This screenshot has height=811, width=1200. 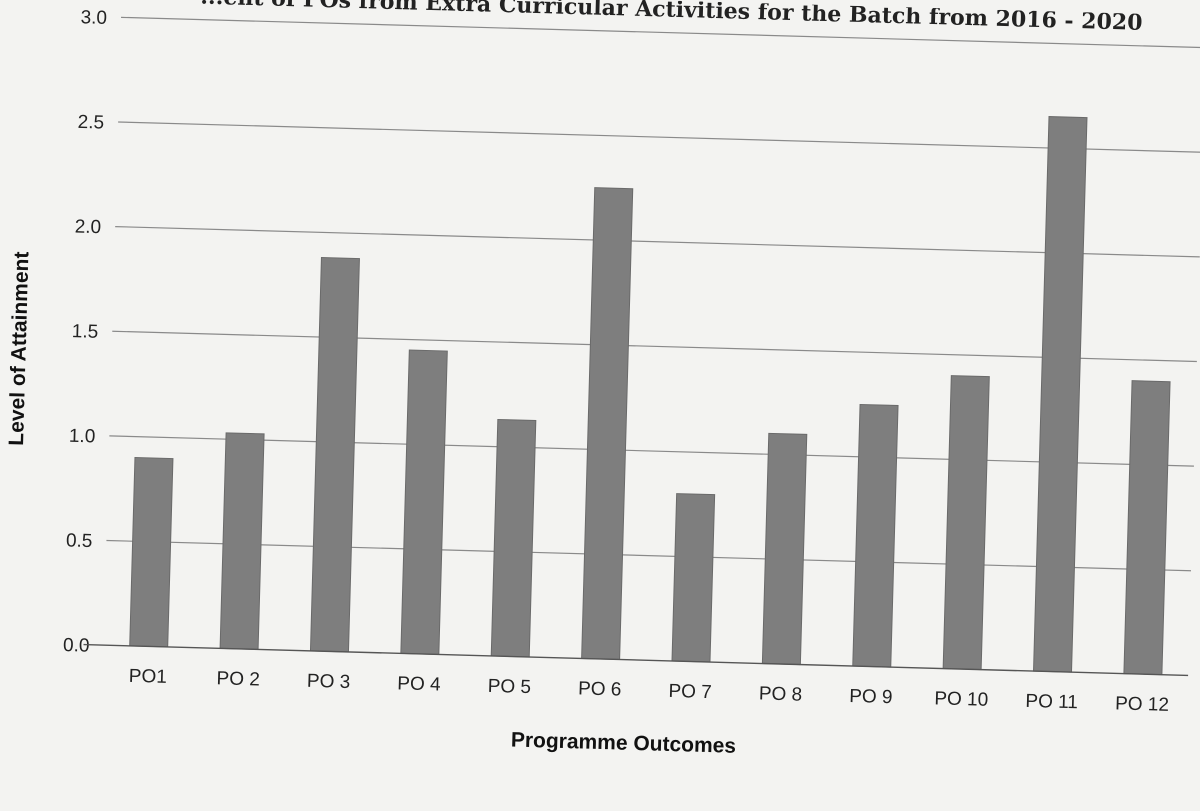 I want to click on x-tick-label: PO 10, so click(x=961, y=699).